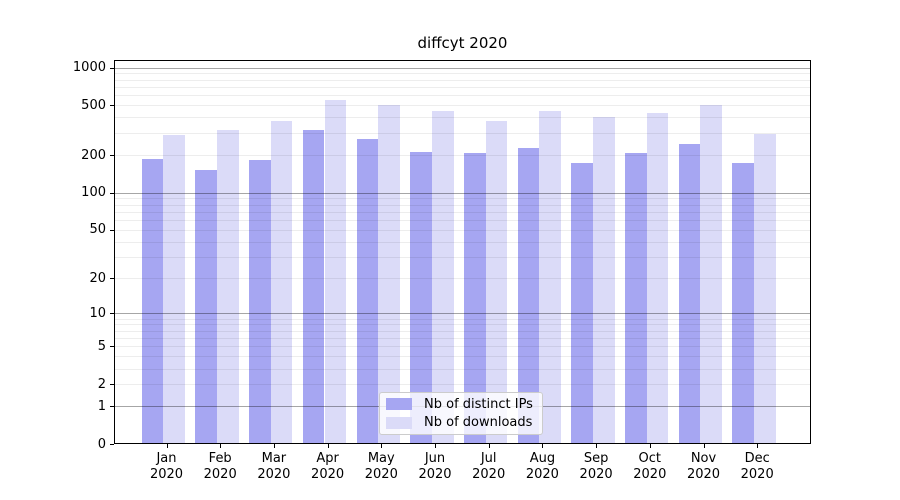 Image resolution: width=900 pixels, height=500 pixels. What do you see at coordinates (381, 458) in the screenshot?
I see `x-label-month: May` at bounding box center [381, 458].